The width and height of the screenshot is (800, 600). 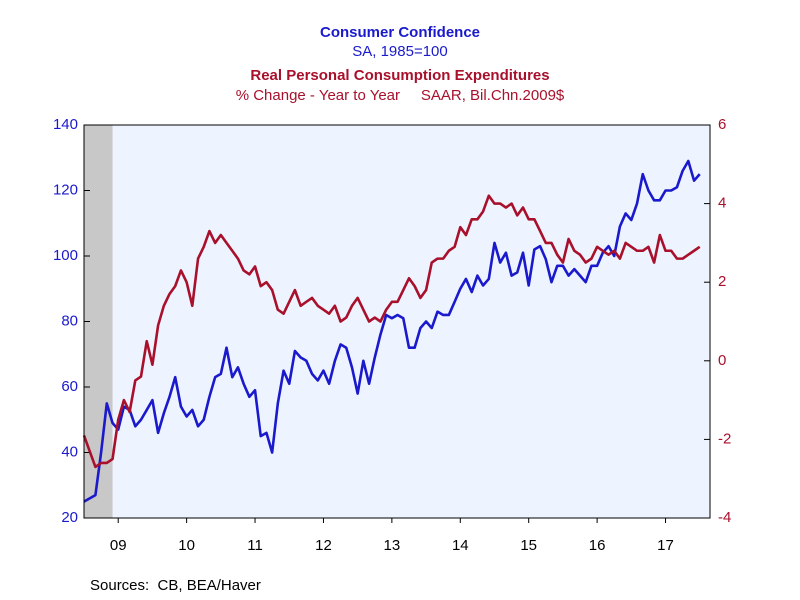 I want to click on y-tick-label: 80, so click(x=69, y=320).